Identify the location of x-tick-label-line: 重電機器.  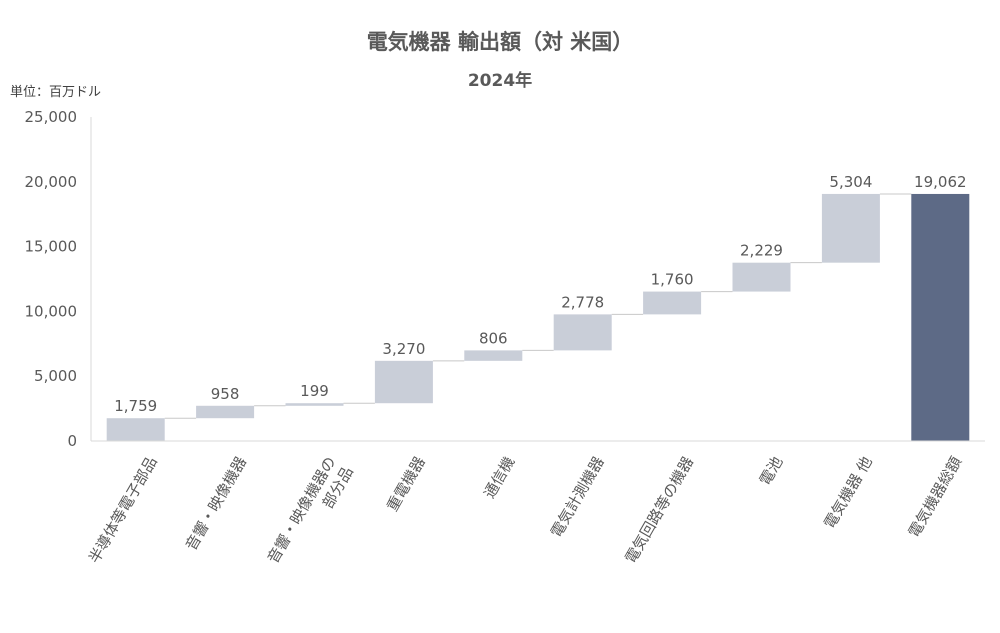
(406, 484).